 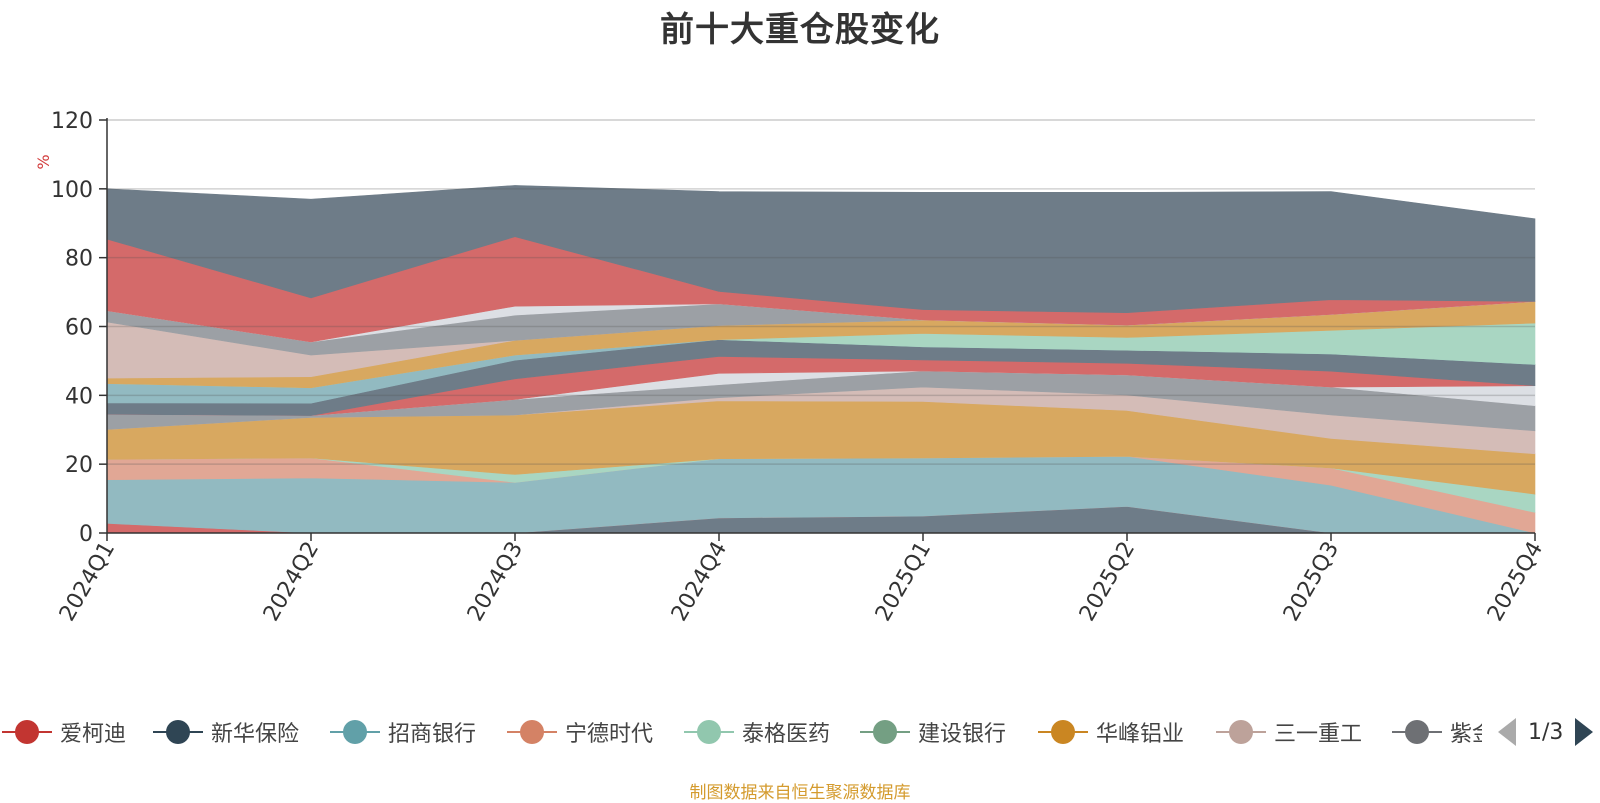 I want to click on chart-title: 前十大重仓股变化, so click(x=800, y=30).